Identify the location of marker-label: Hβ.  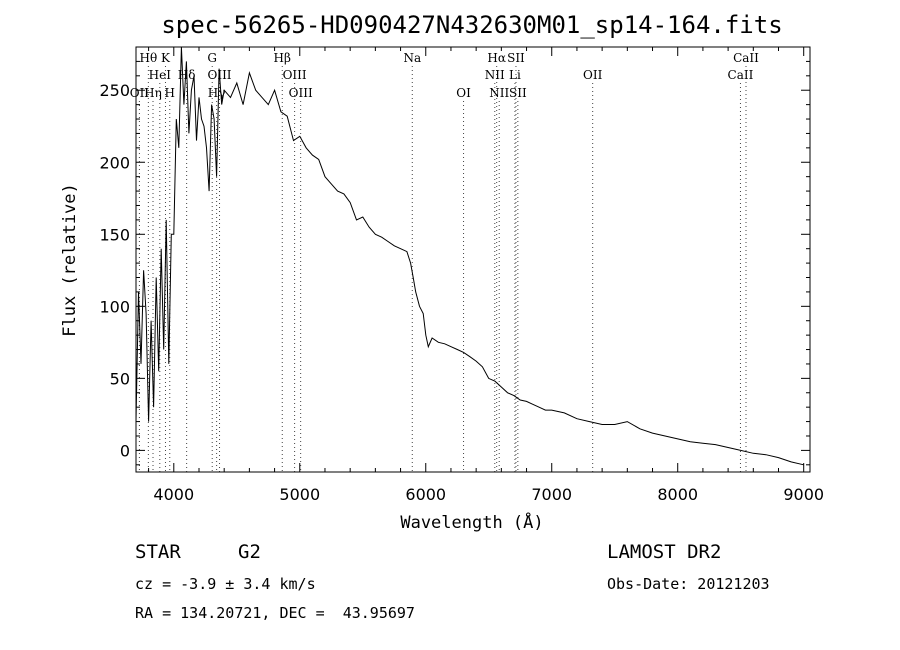
(282, 58).